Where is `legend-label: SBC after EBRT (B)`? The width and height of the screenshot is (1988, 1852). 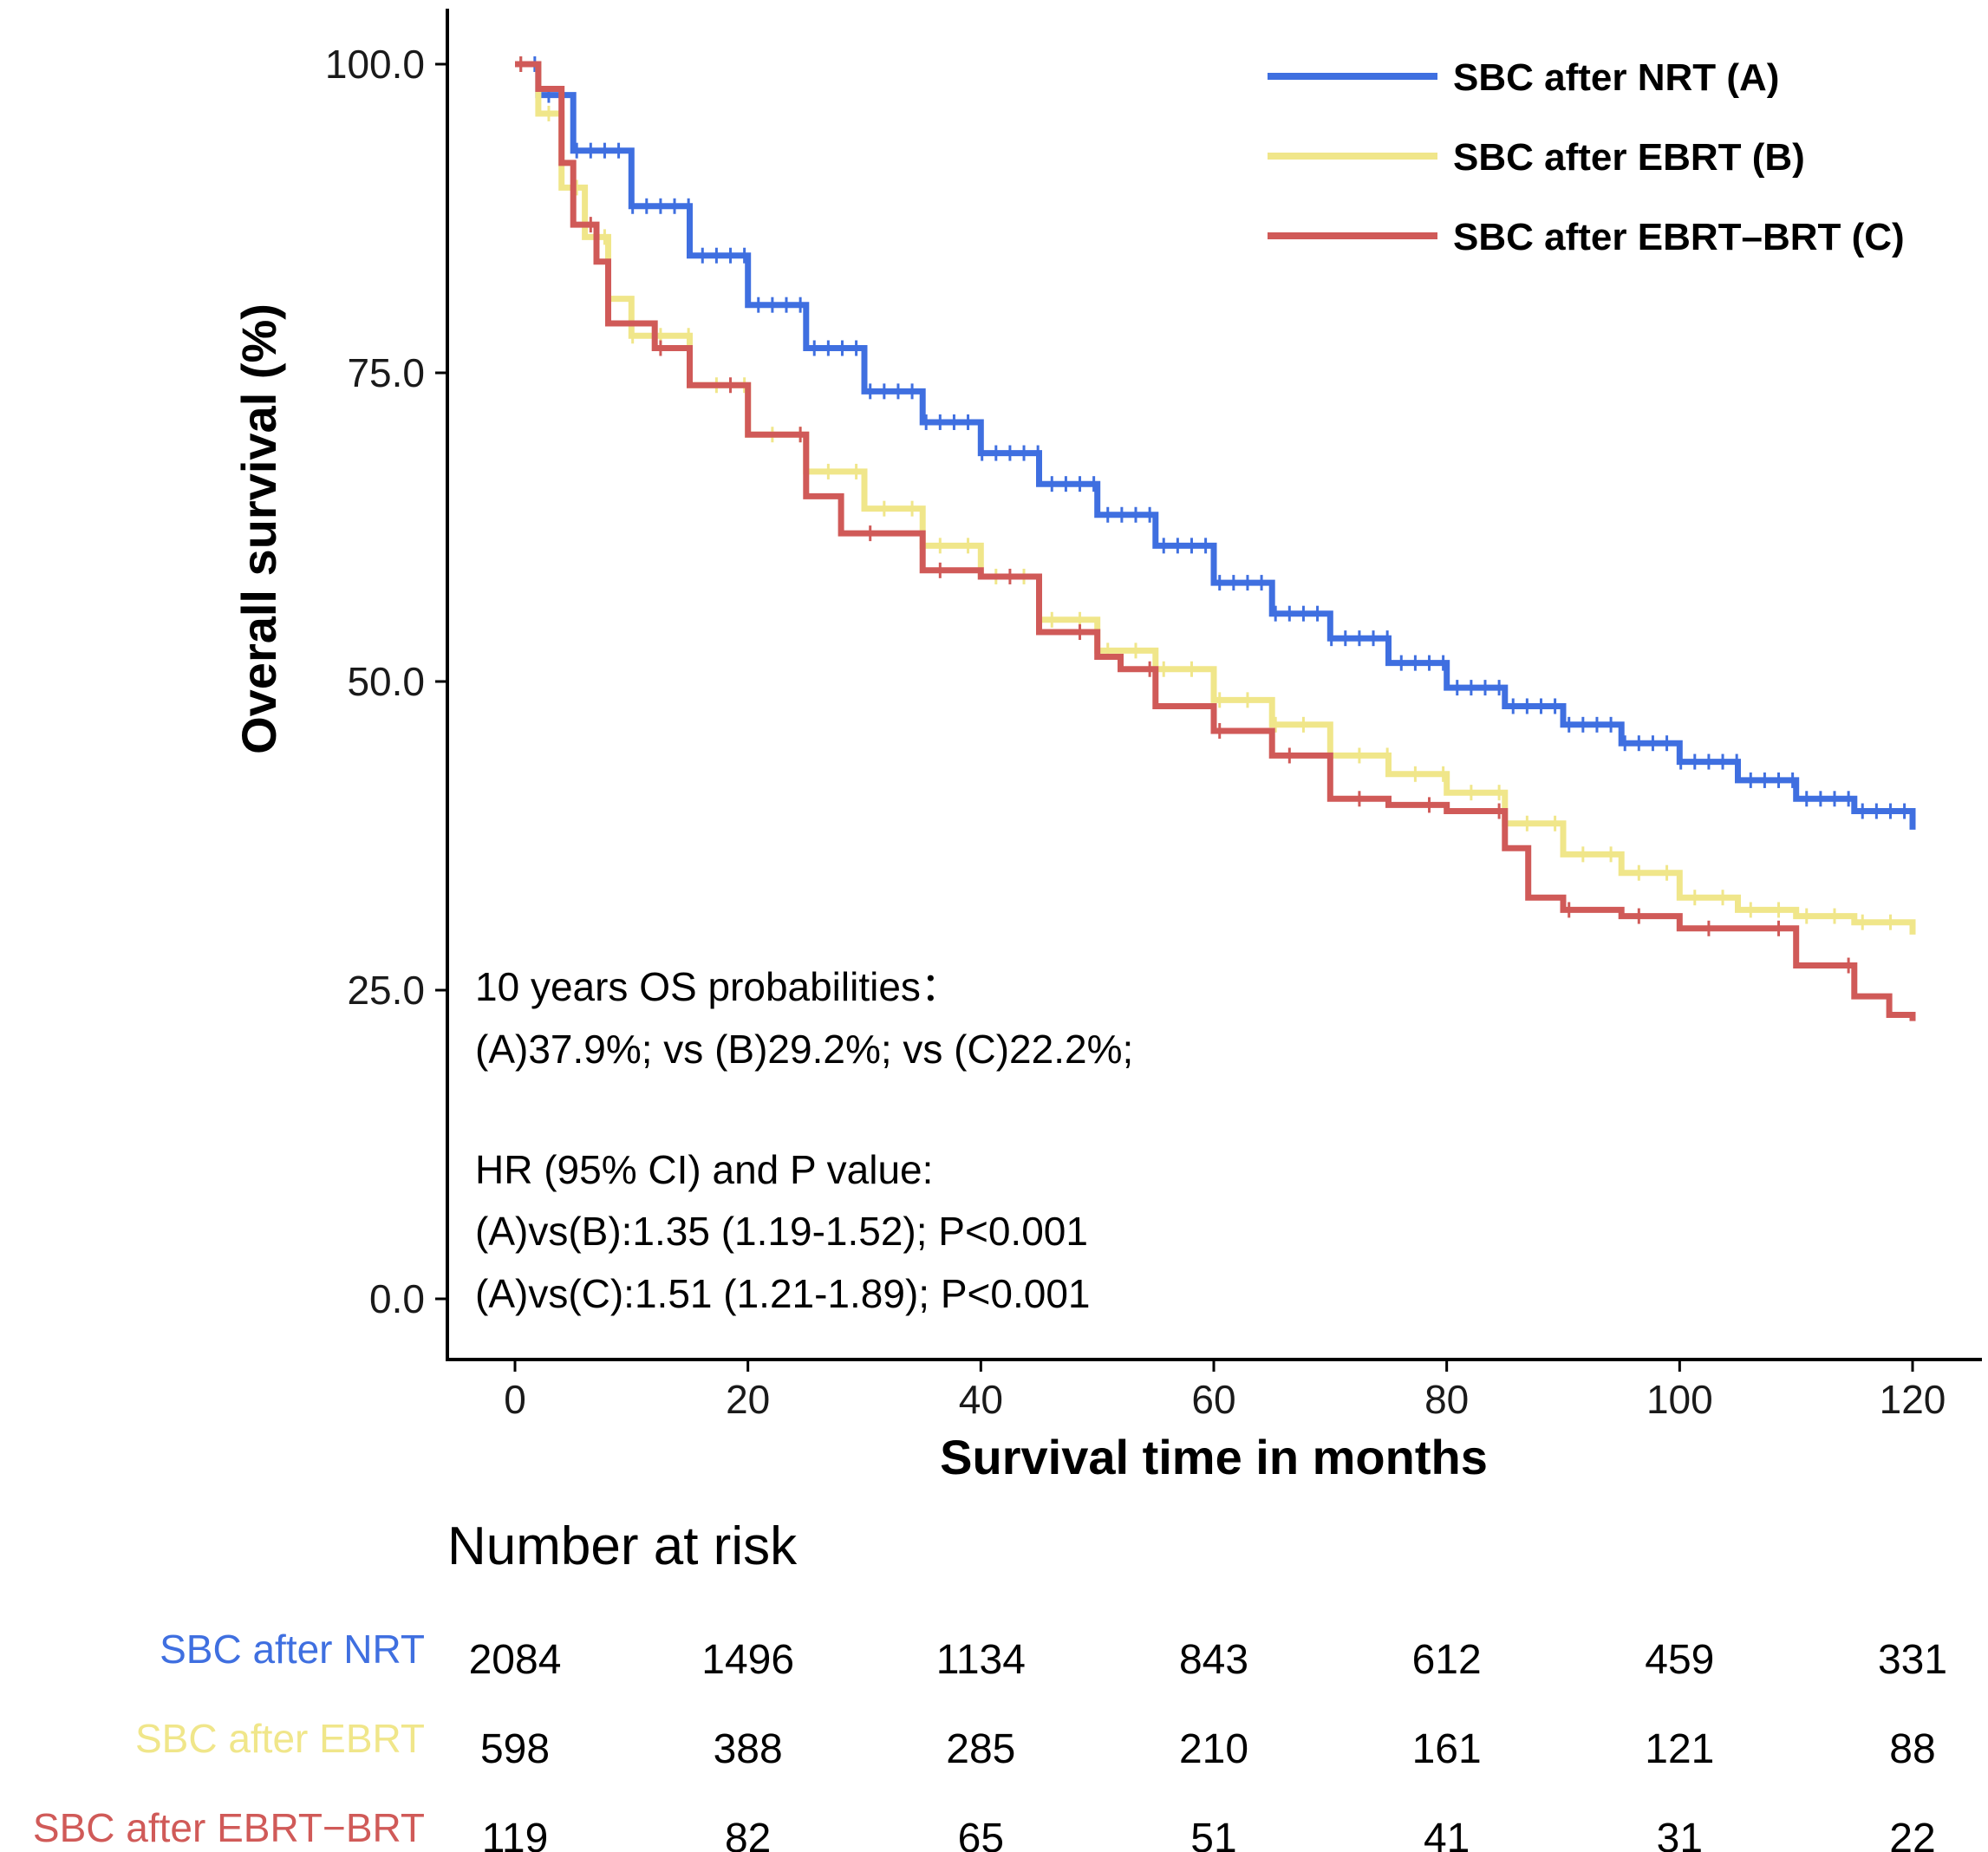 legend-label: SBC after EBRT (B) is located at coordinates (1629, 157).